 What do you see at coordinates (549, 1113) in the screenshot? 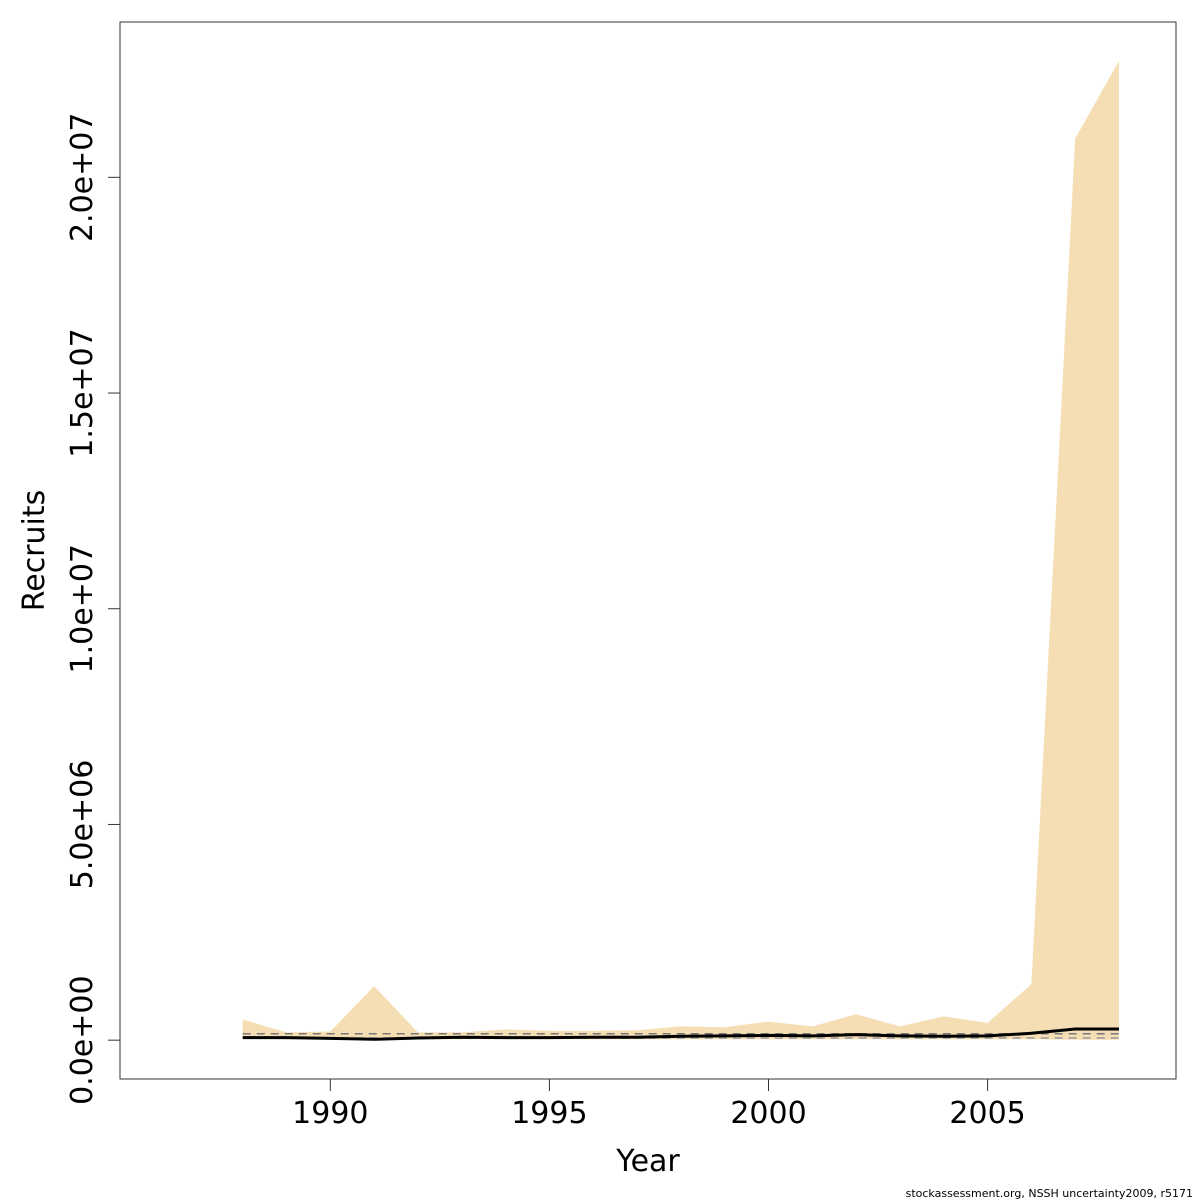
I see `x-tick-label: 1995` at bounding box center [549, 1113].